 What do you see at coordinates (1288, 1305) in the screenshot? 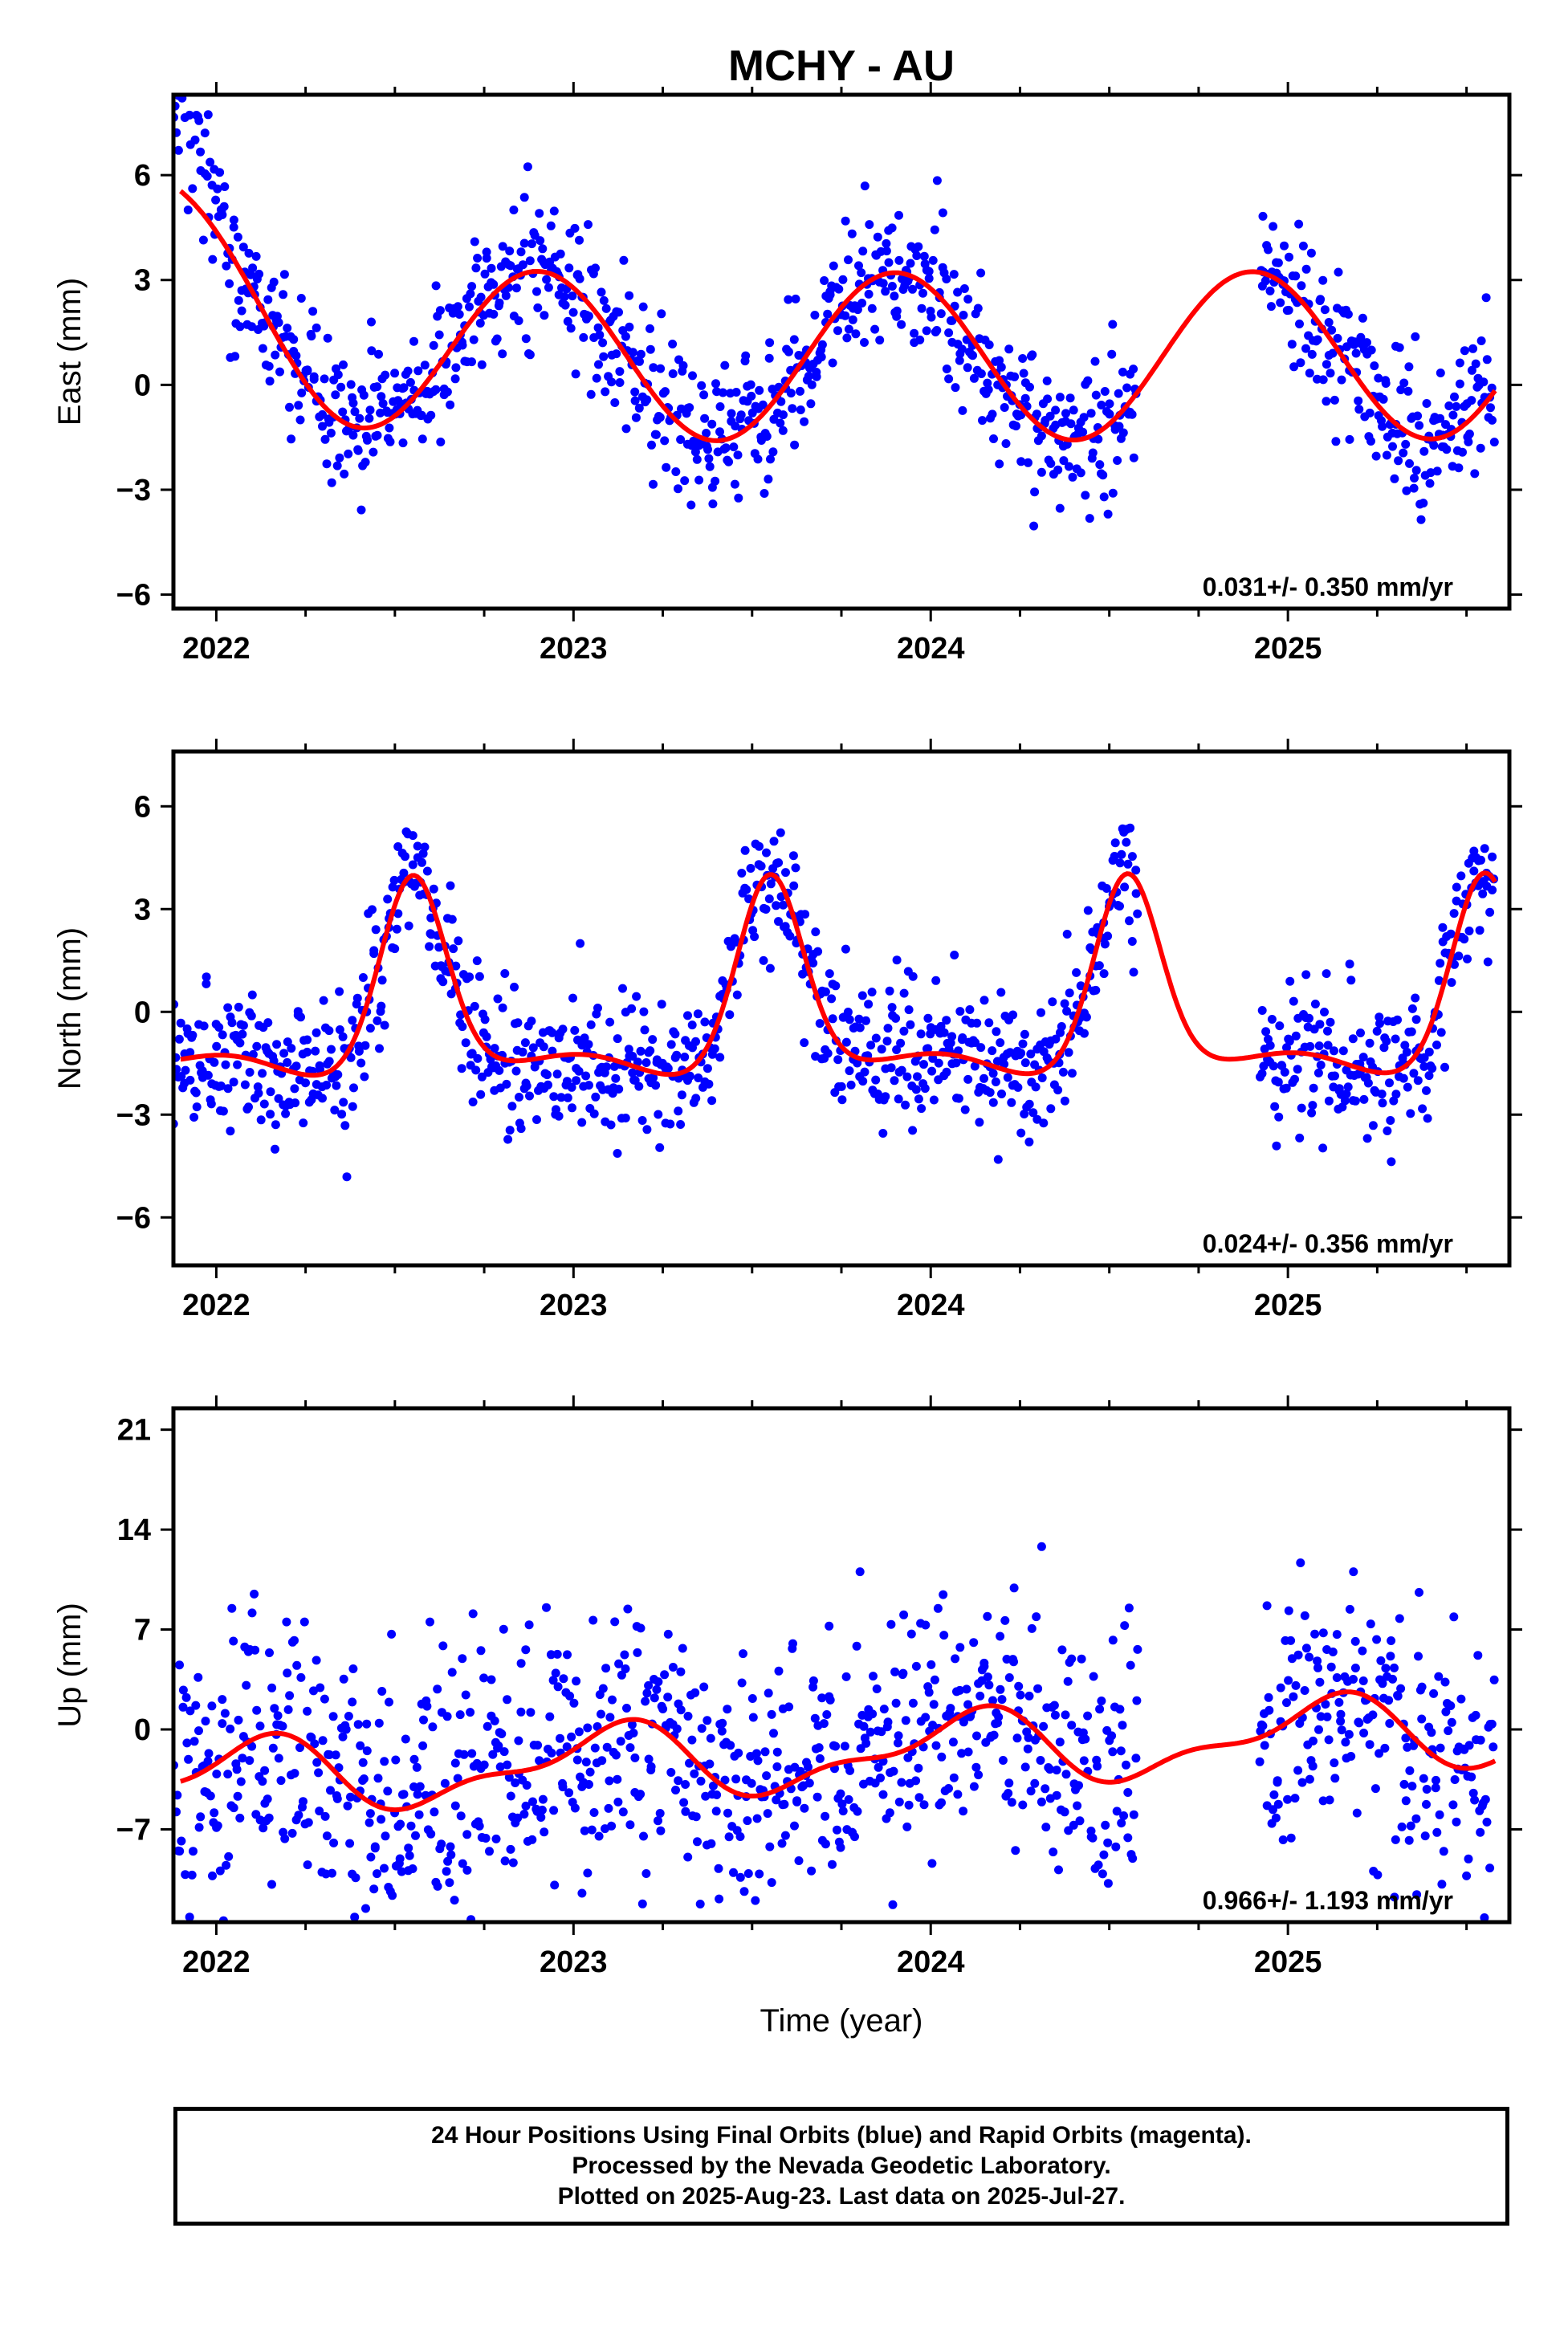
I see `x-tick-label: 2025` at bounding box center [1288, 1305].